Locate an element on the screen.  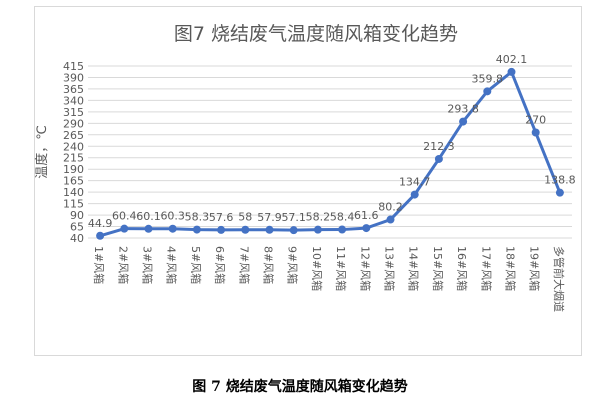
x-tick-label: 9#风箱 is located at coordinates (293, 265).